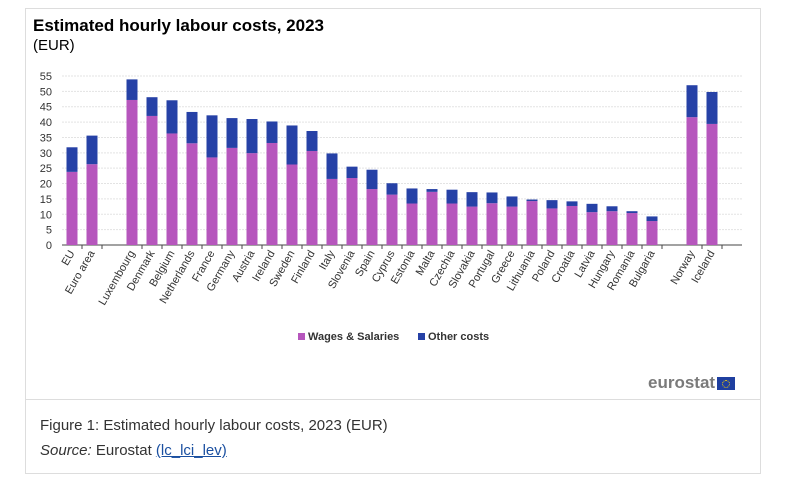  Describe the element at coordinates (592, 228) in the screenshot. I see `bar-wages-latvia` at that location.